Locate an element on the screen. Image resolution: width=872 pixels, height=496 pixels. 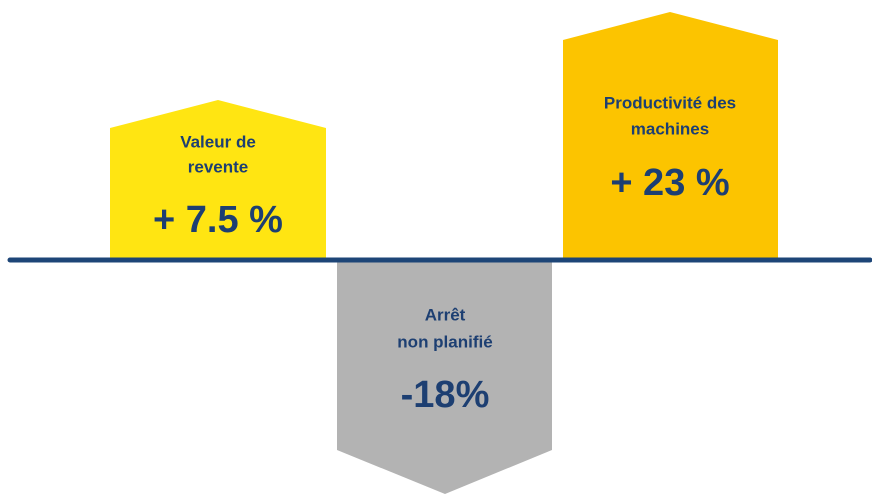
item-value: + 7.5 % is located at coordinates (218, 220).